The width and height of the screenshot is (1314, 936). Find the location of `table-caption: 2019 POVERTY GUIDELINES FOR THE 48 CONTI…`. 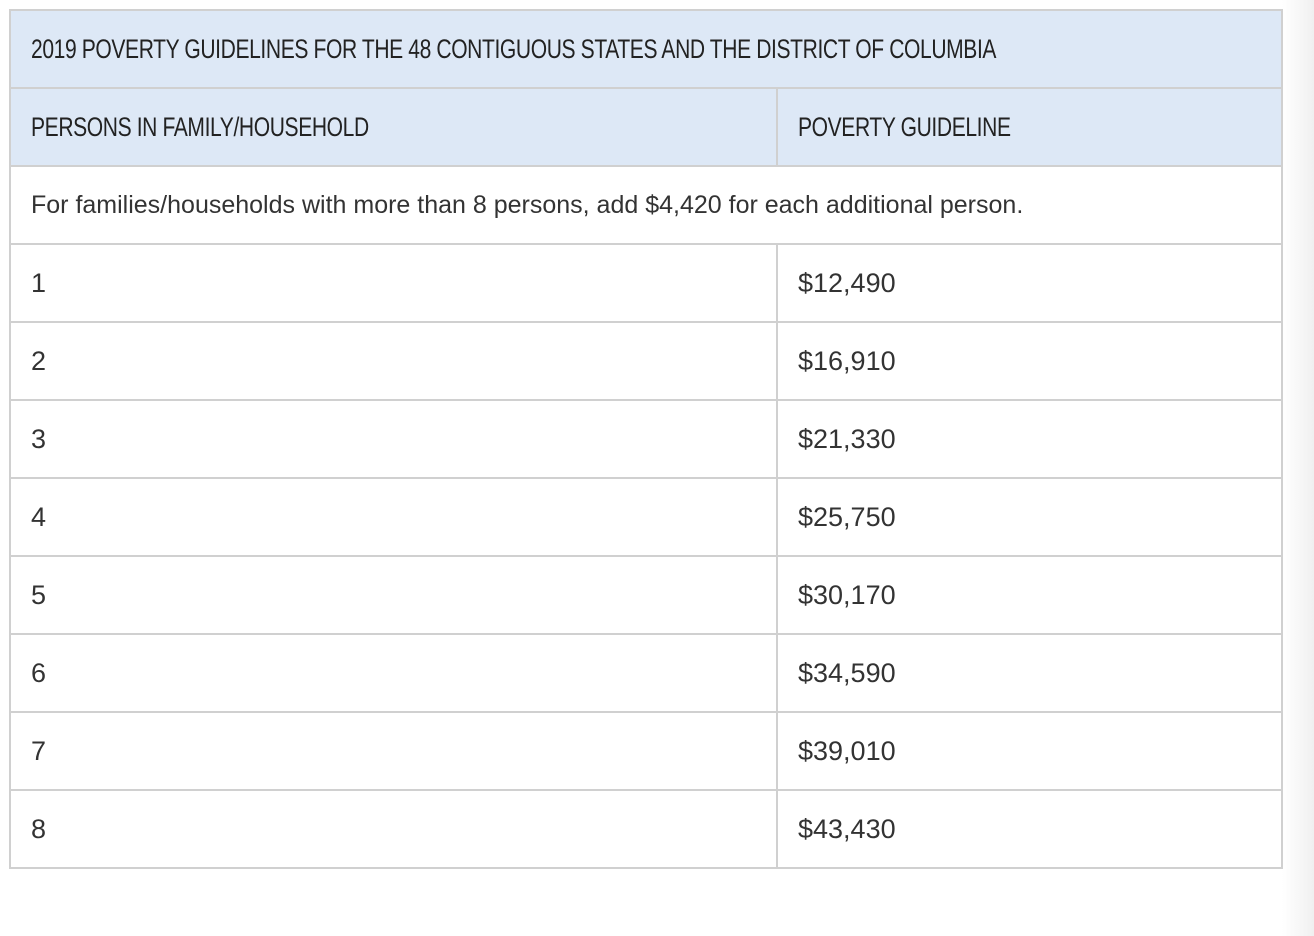

table-caption: 2019 POVERTY GUIDELINES FOR THE 48 CONTI… is located at coordinates (646, 49).